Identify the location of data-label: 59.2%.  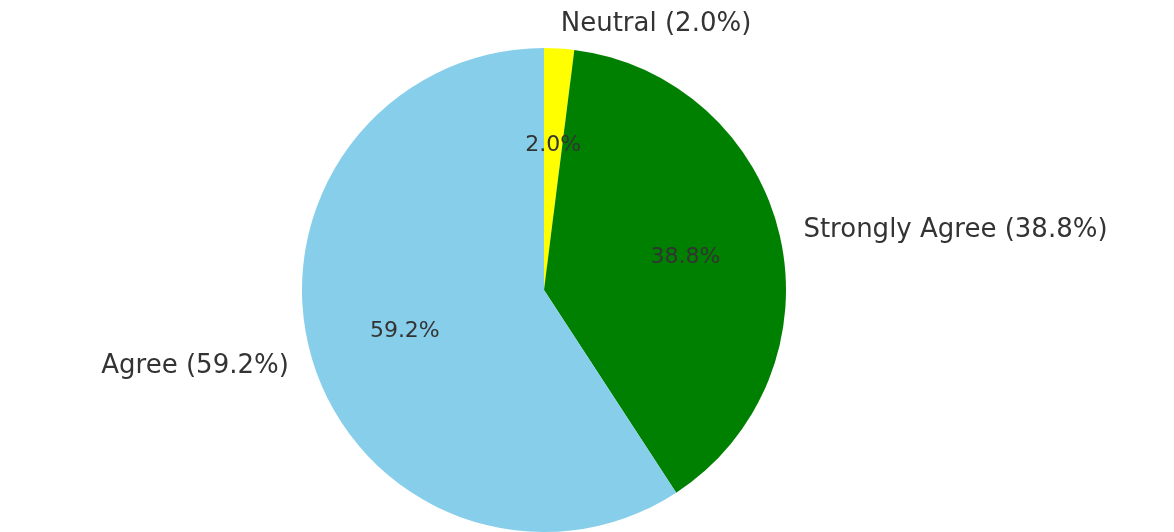
(404, 330).